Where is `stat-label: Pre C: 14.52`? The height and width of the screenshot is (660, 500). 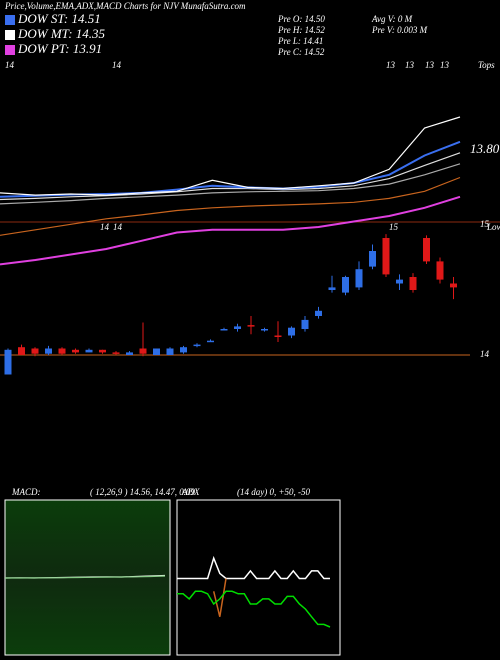
stat-label: Pre C: 14.52 is located at coordinates (301, 52).